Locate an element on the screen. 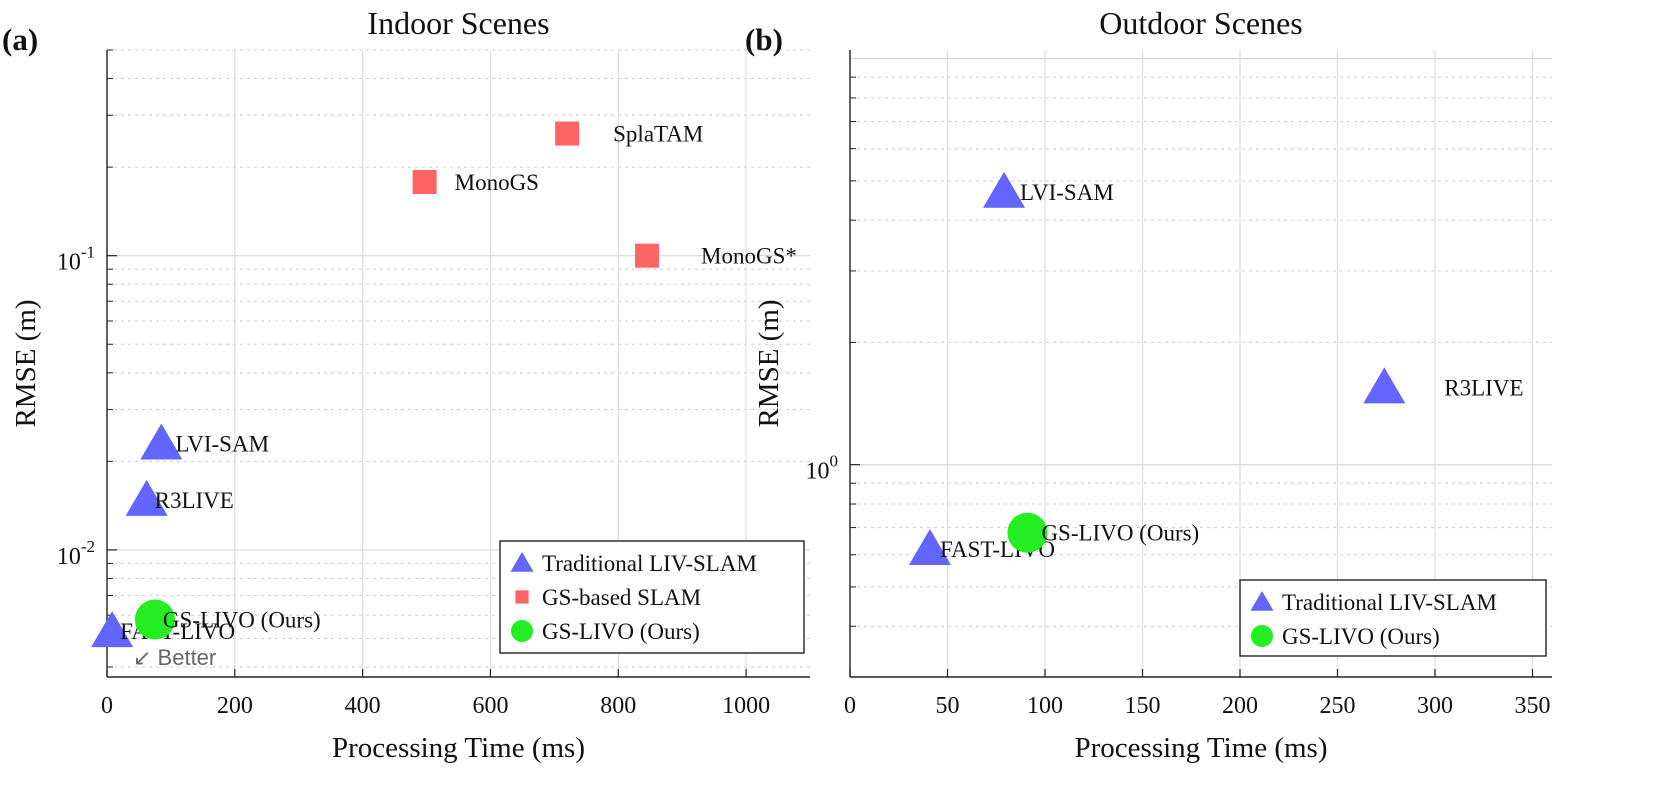 The height and width of the screenshot is (812, 1660). panel-b-point-lvi-sam is located at coordinates (1004, 189).